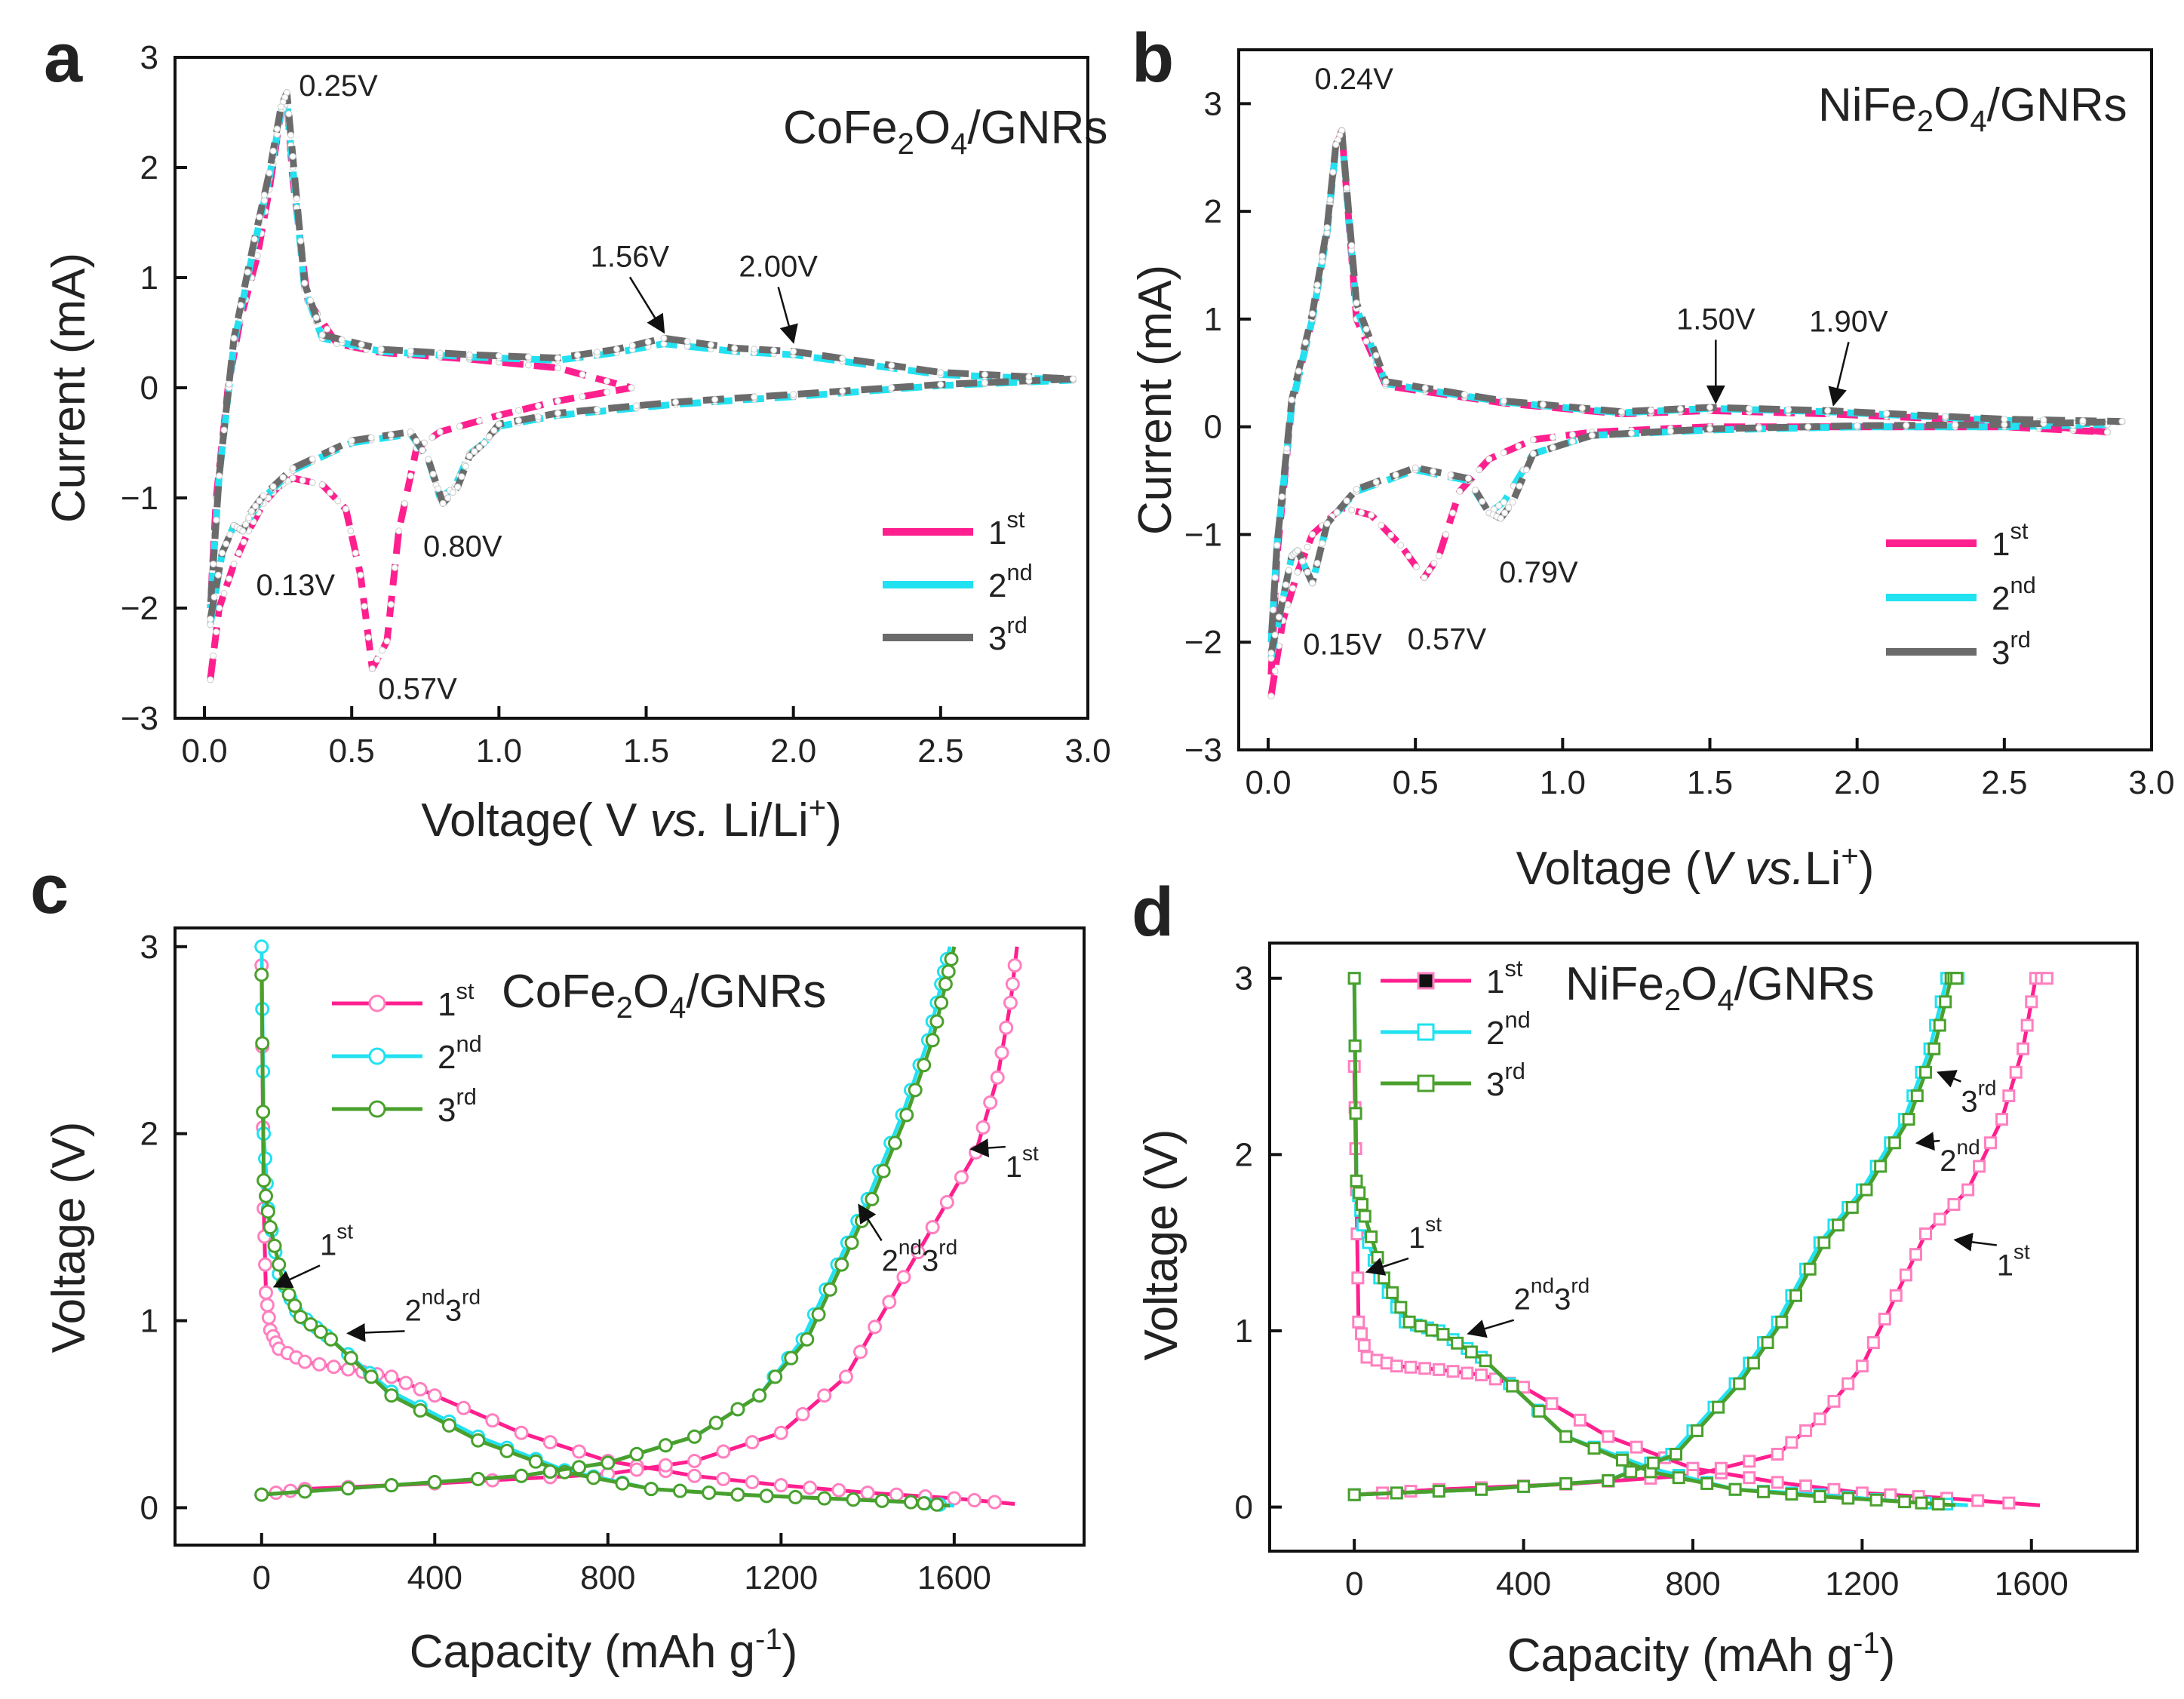  What do you see at coordinates (1703, 1247) in the screenshot?
I see `panel-d-plot-frame` at bounding box center [1703, 1247].